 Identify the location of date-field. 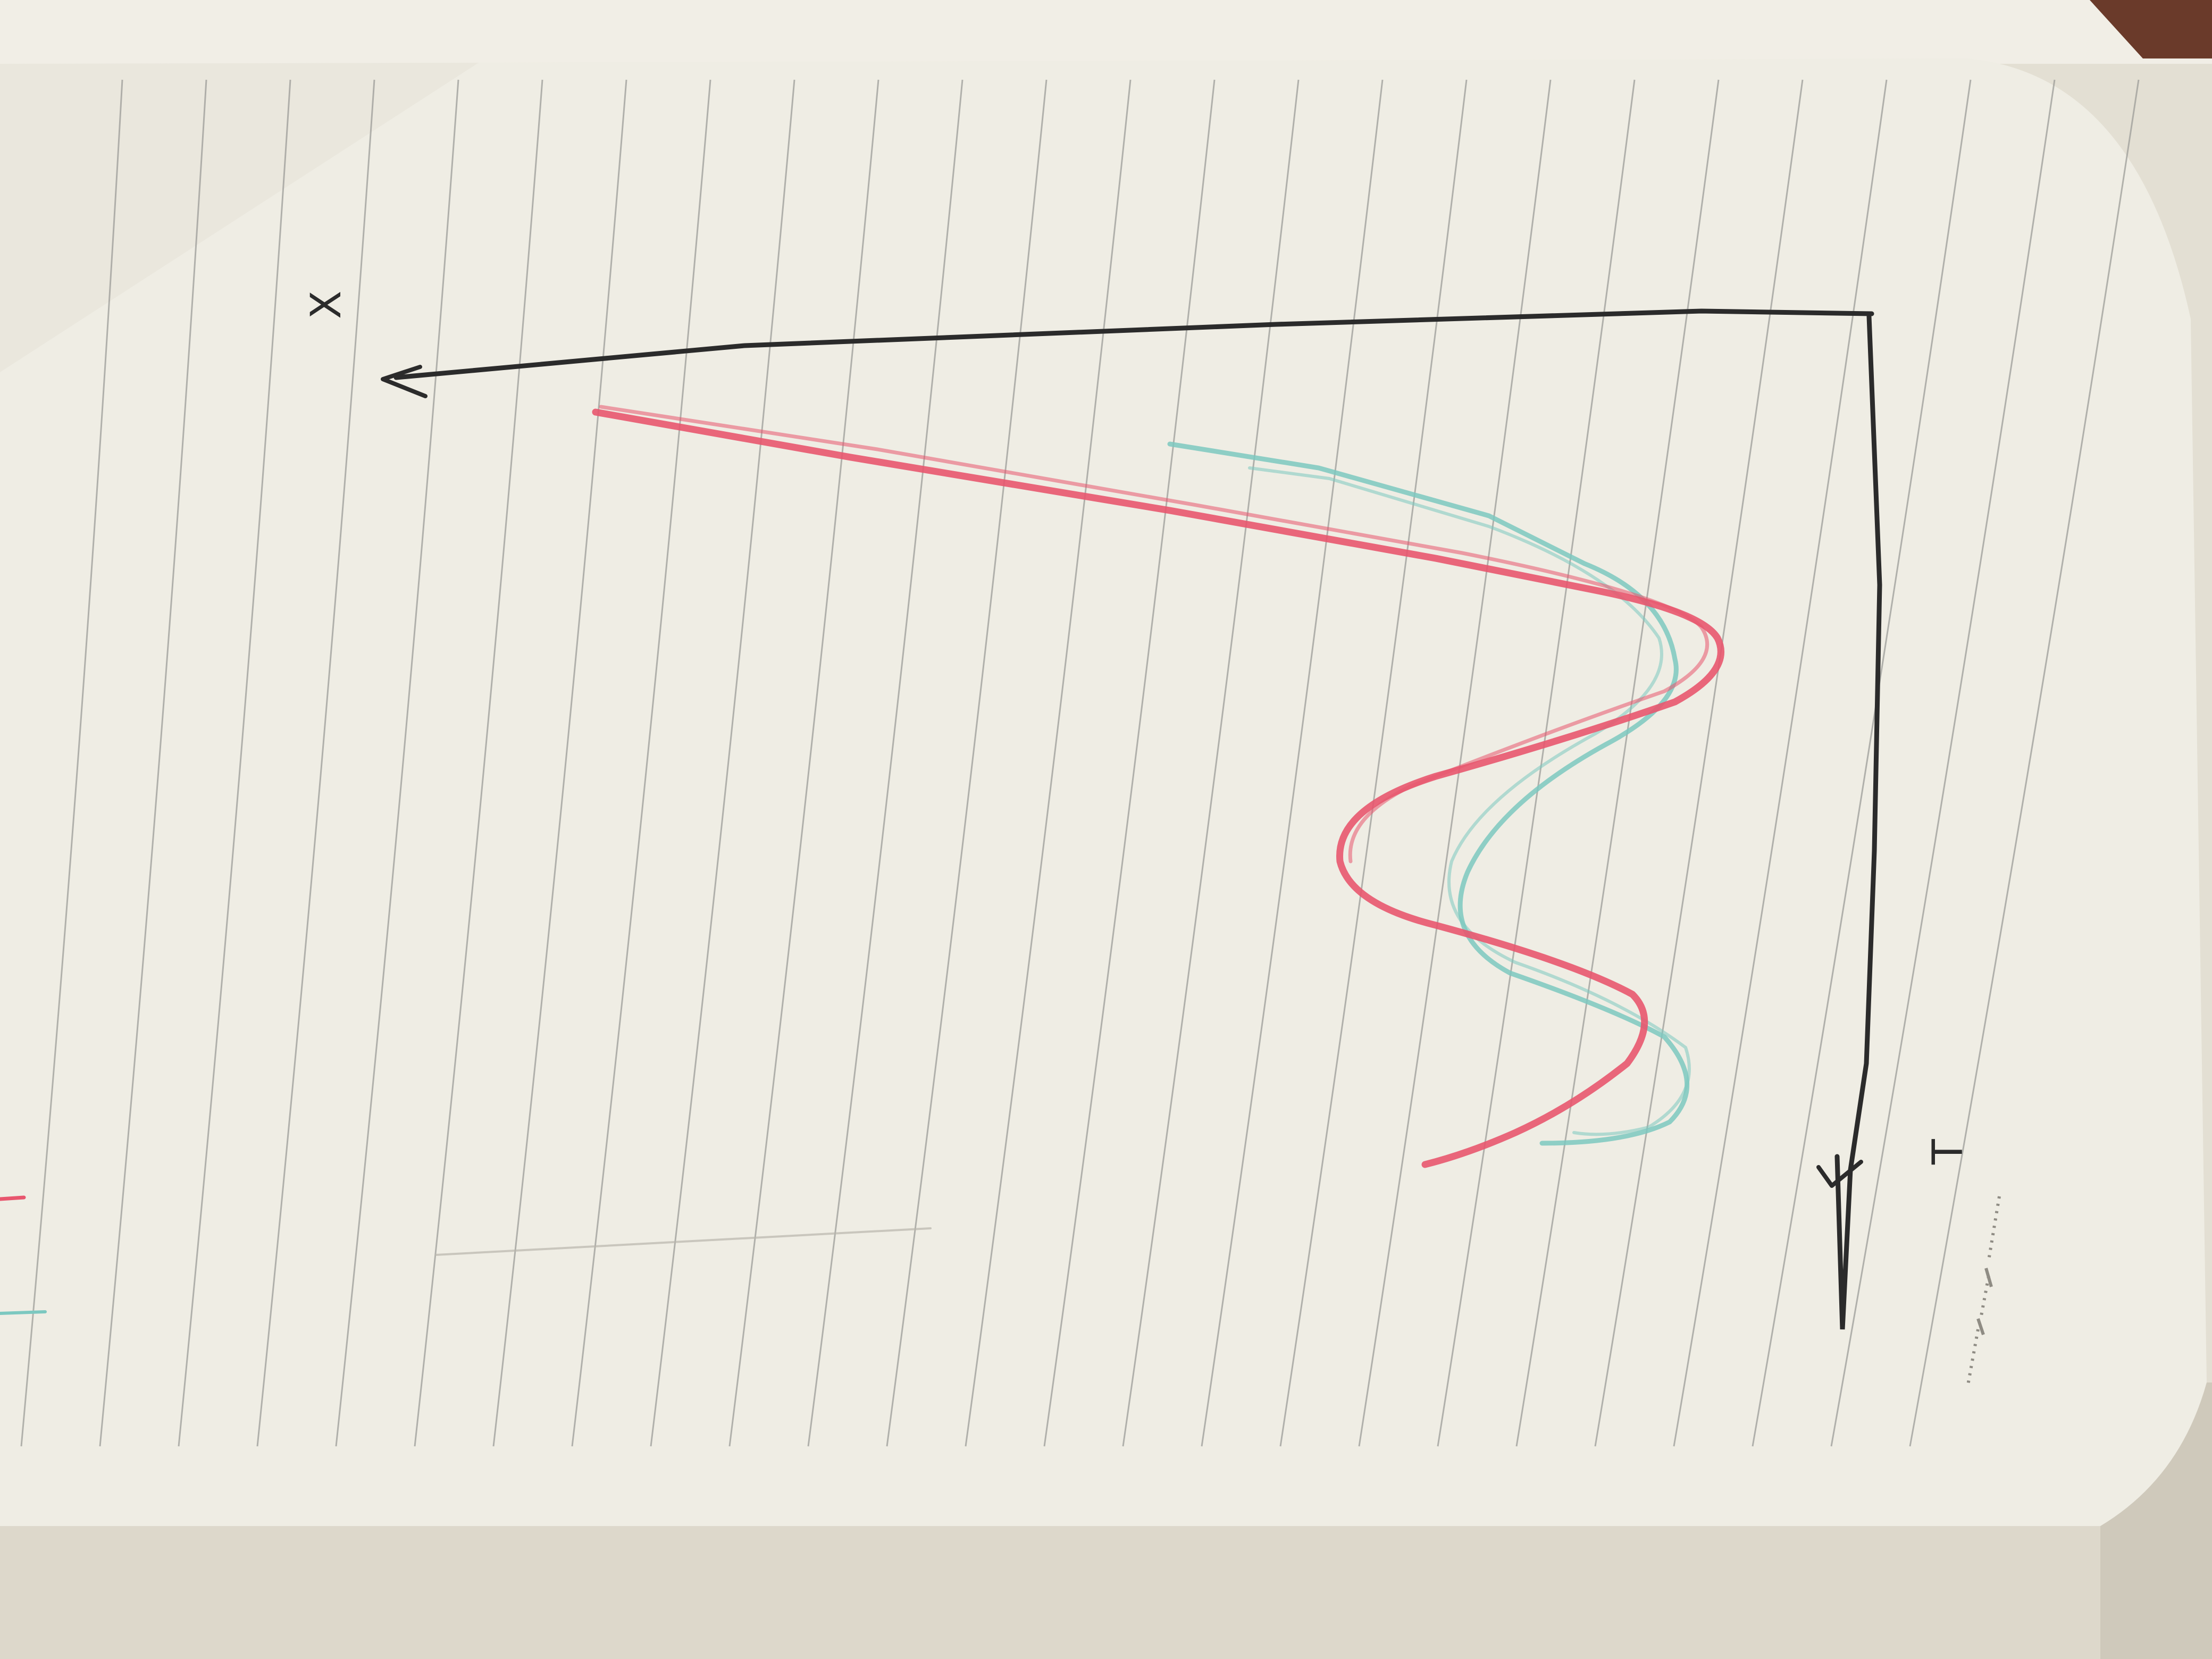
(1983, 1292).